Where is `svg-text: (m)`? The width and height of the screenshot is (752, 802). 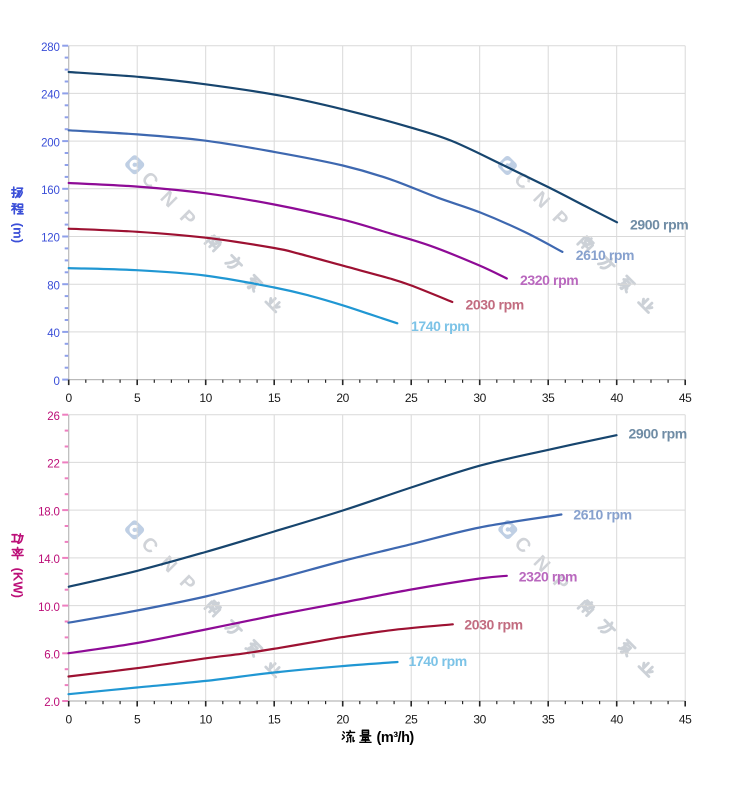 svg-text: (m) is located at coordinates (18, 233).